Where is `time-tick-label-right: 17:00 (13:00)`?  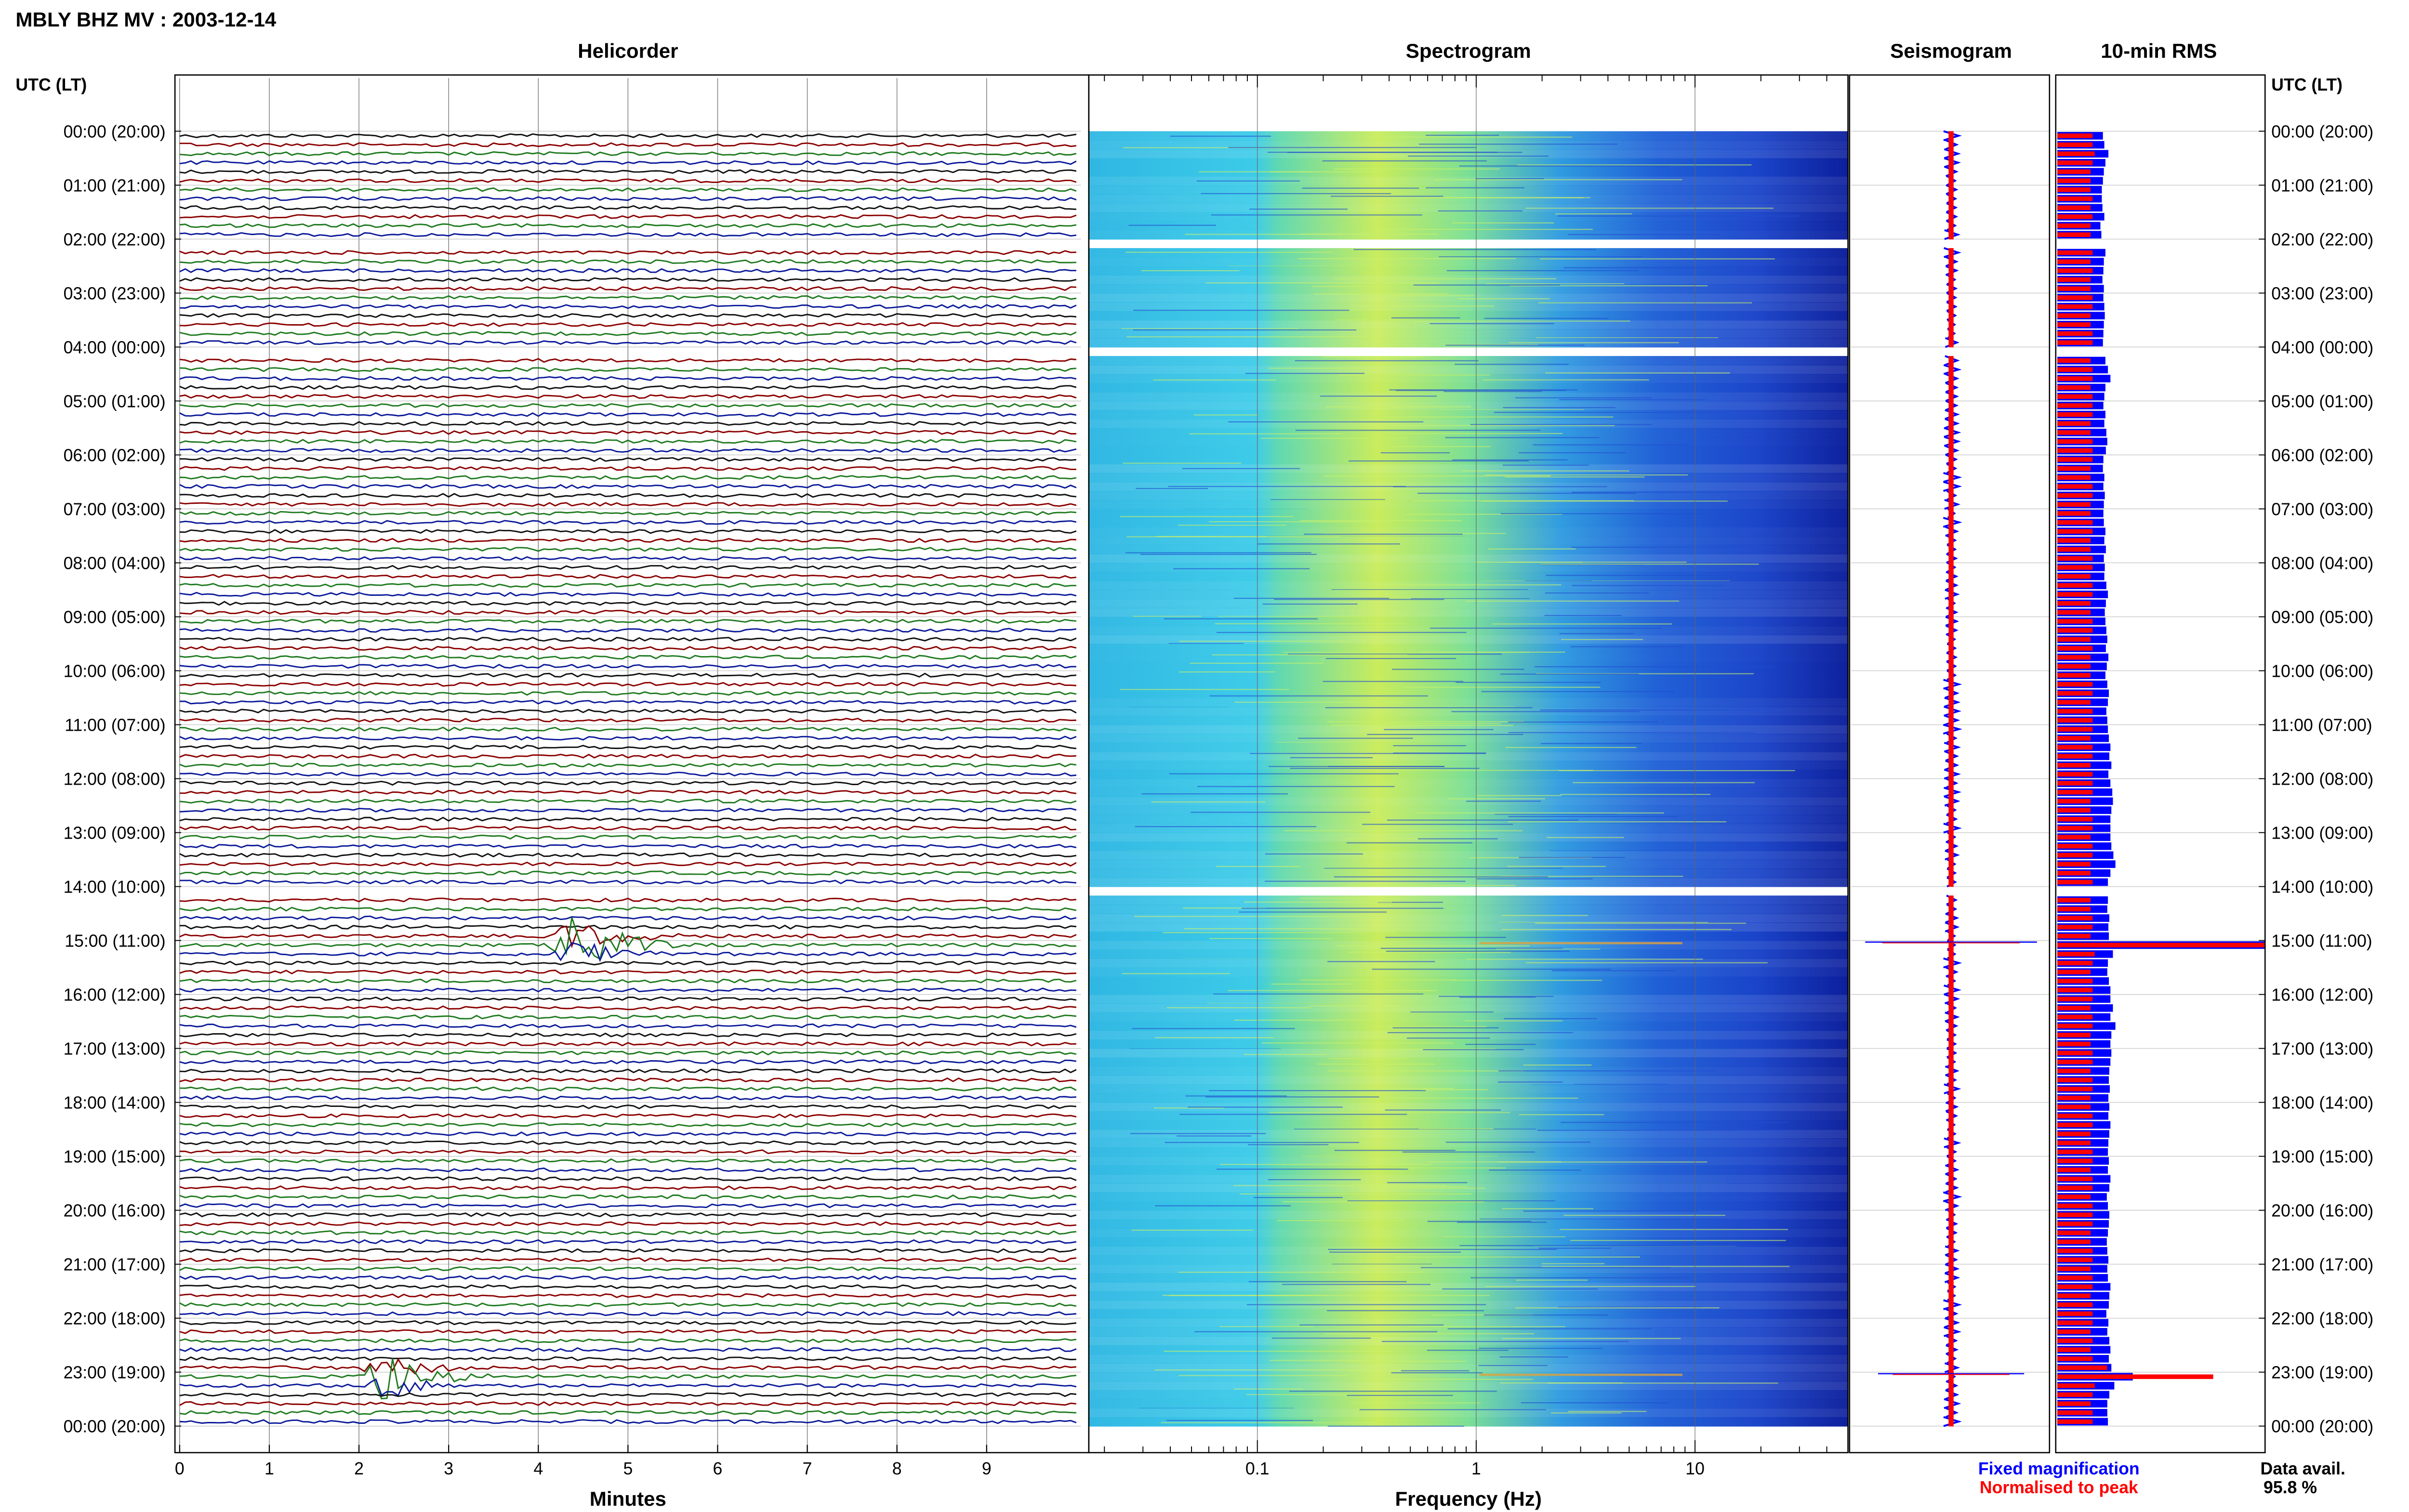
time-tick-label-right: 17:00 (13:00) is located at coordinates (2322, 1049).